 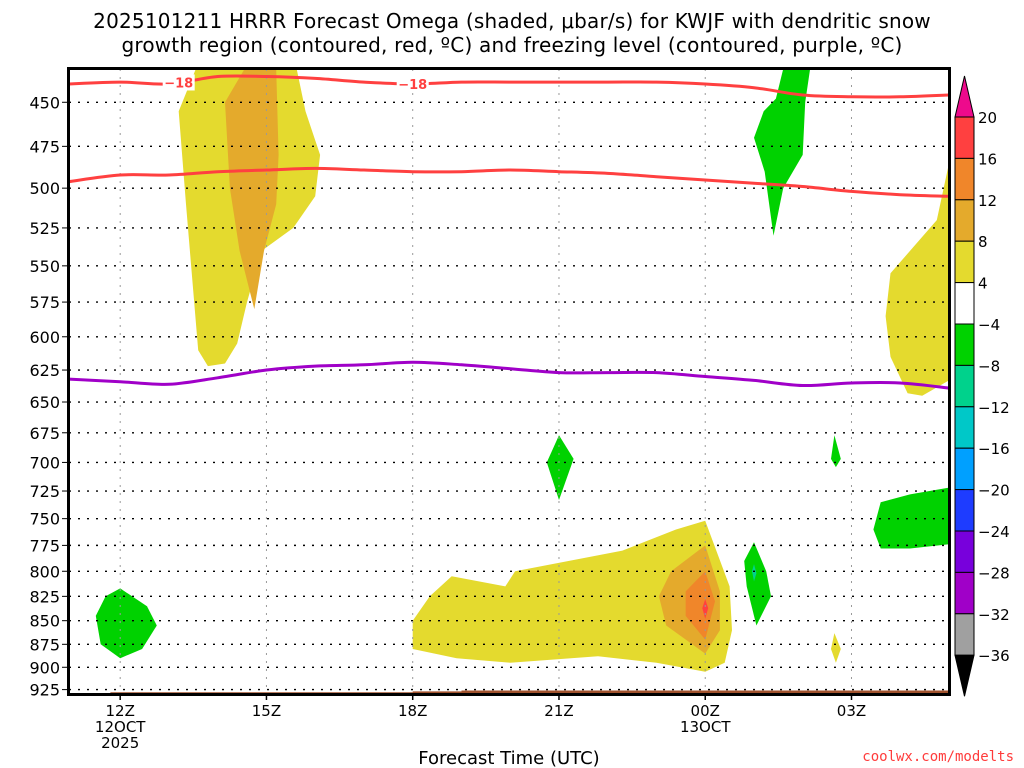 I want to click on region-mid-sinking-green-02z, so click(x=836, y=451).